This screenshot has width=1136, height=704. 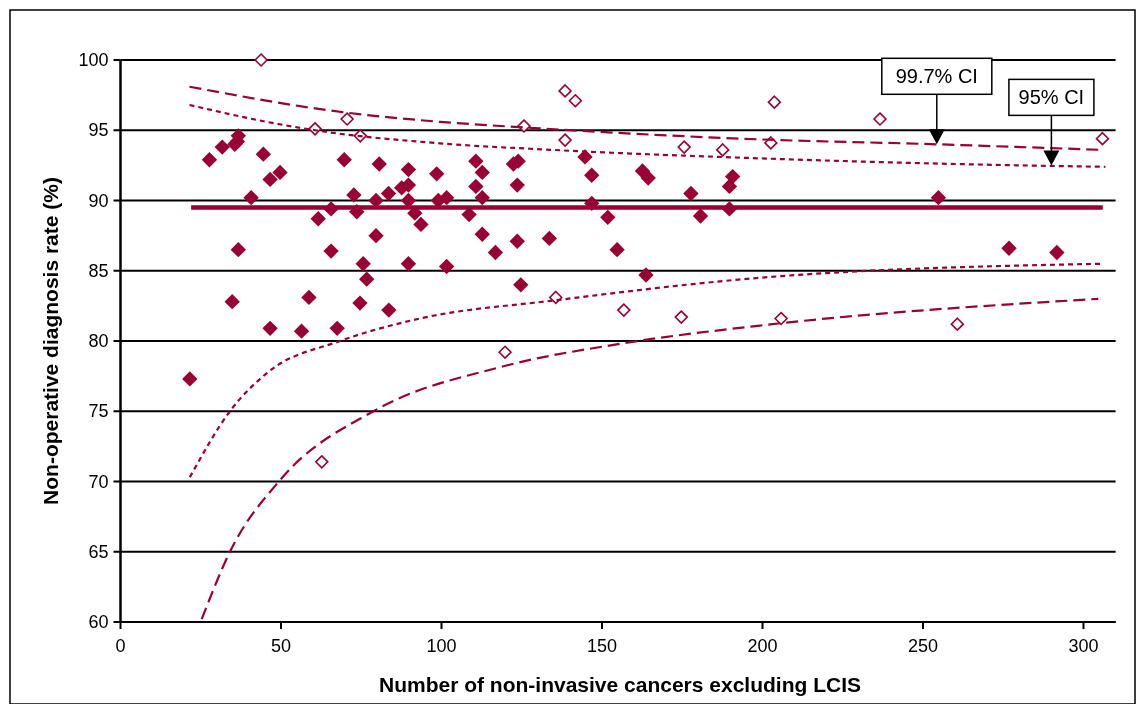 I want to click on y-tick-label: 75, so click(x=98, y=411).